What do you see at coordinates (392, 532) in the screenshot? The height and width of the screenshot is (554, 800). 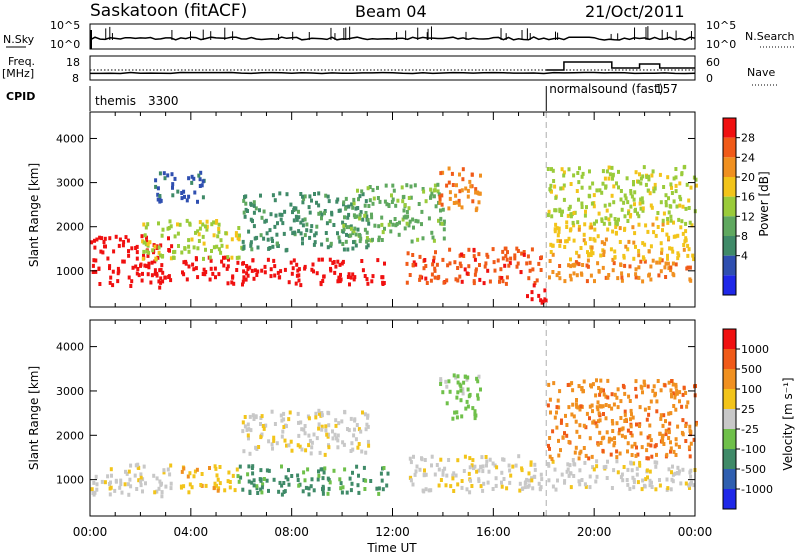 I see `time-tick-label: 12:00` at bounding box center [392, 532].